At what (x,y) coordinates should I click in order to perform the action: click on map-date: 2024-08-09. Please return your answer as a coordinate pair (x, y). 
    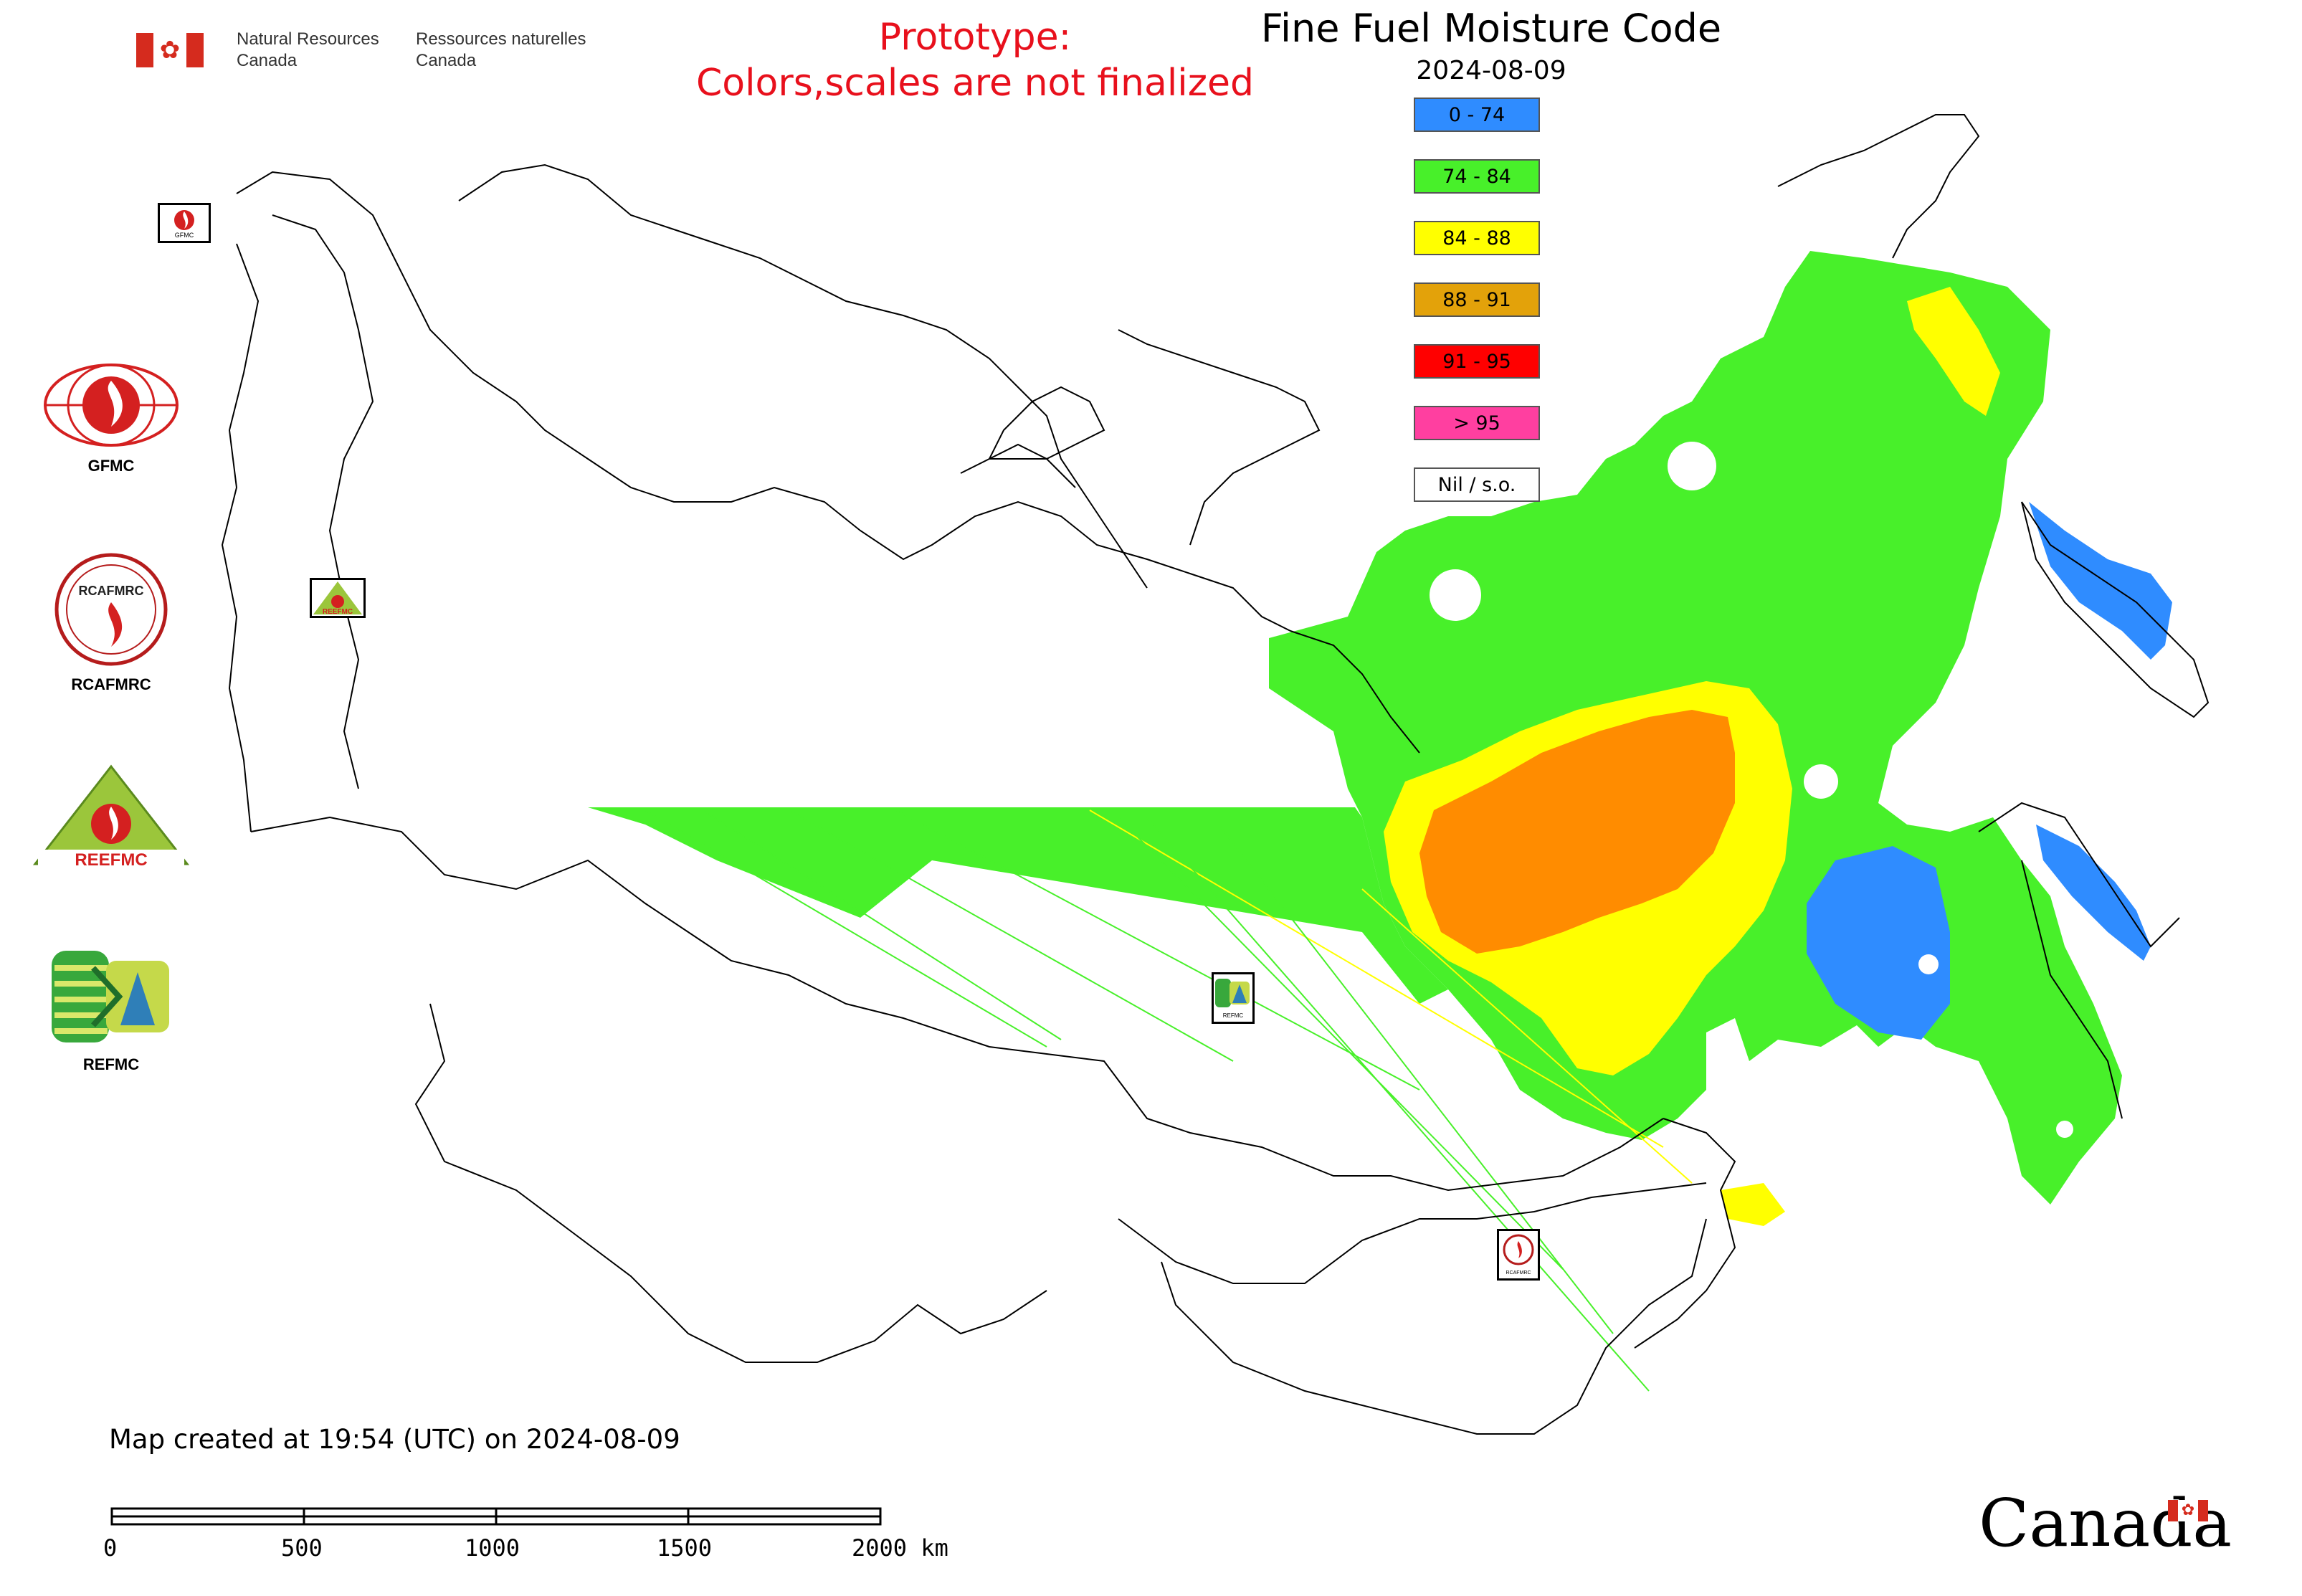
    Looking at the image, I should click on (1491, 70).